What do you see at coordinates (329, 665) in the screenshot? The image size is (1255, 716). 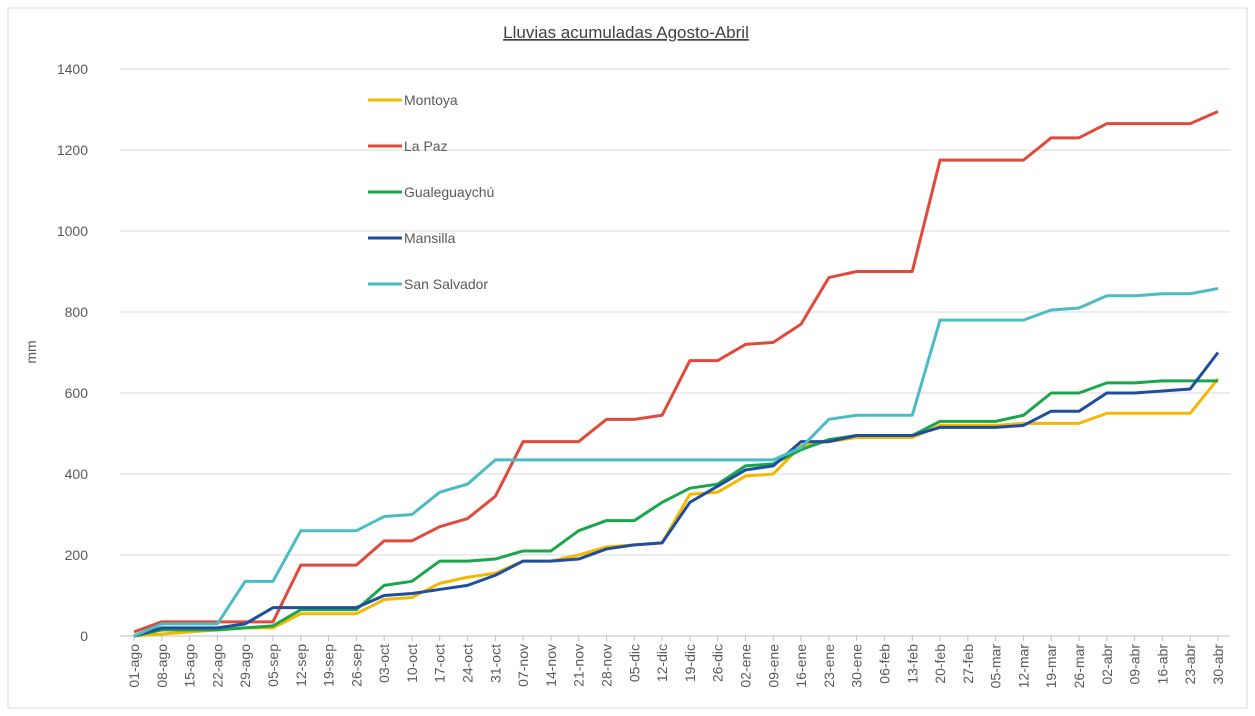 I see `x-tick-label: 19-sep` at bounding box center [329, 665].